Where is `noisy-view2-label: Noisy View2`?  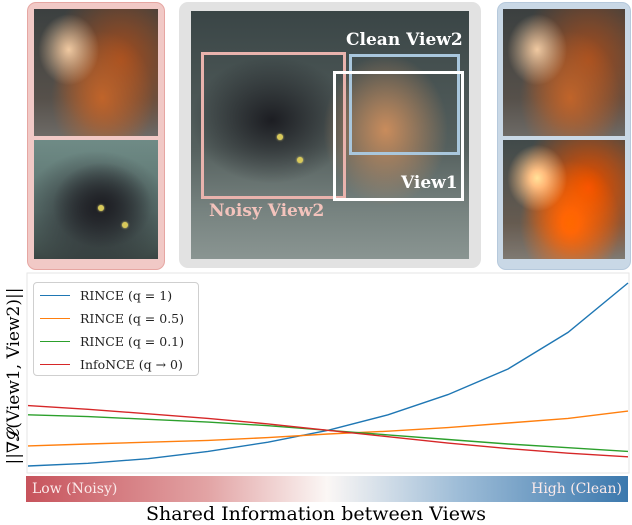
noisy-view2-label: Noisy View2 is located at coordinates (267, 211).